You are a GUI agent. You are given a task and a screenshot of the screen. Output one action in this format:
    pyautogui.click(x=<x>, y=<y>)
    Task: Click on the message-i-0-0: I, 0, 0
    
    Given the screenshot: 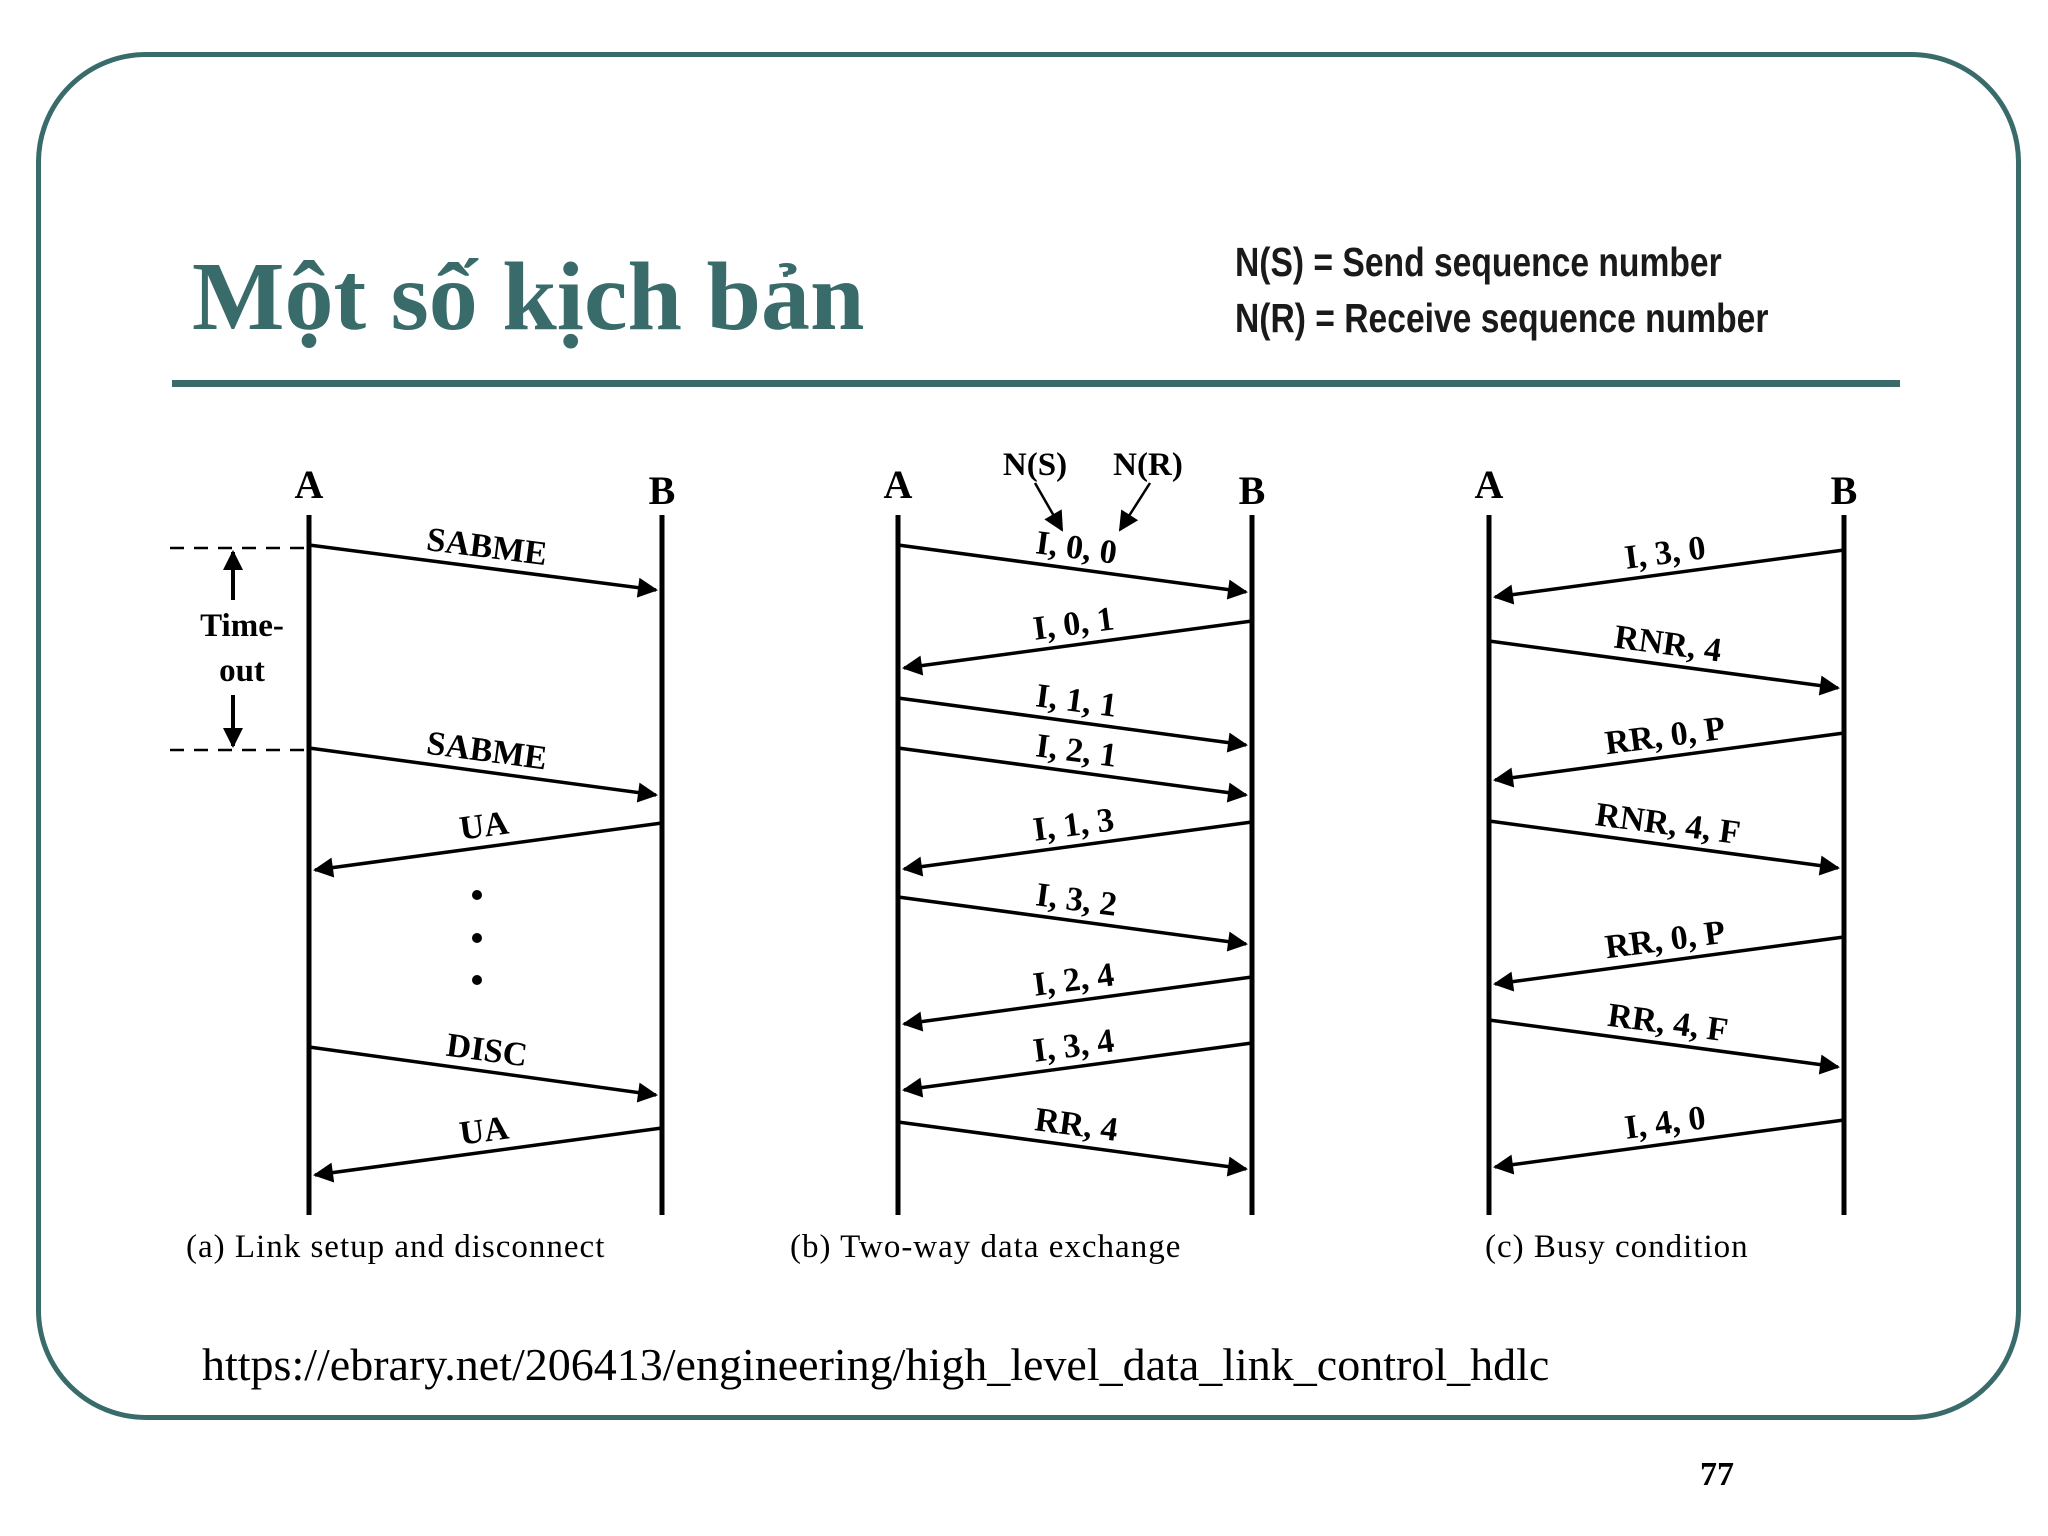 What is the action you would take?
    pyautogui.click(x=1072, y=562)
    